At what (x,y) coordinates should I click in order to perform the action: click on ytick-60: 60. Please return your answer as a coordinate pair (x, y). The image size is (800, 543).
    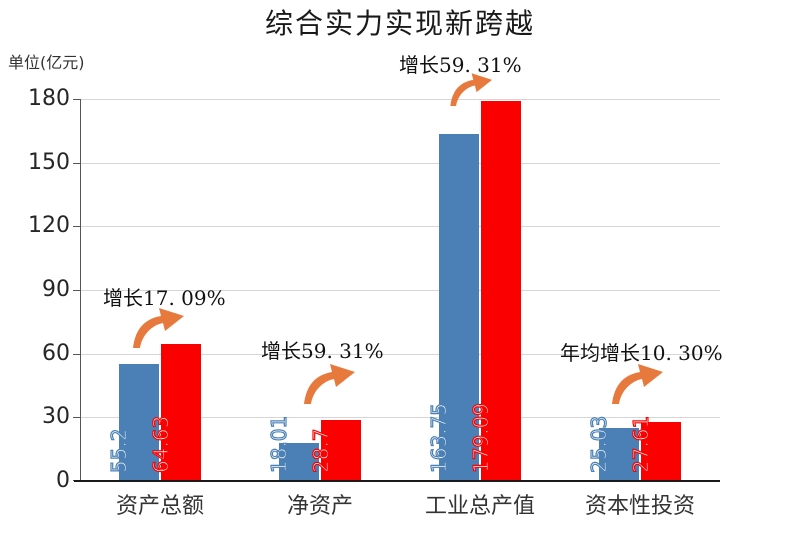
    Looking at the image, I should click on (56, 353).